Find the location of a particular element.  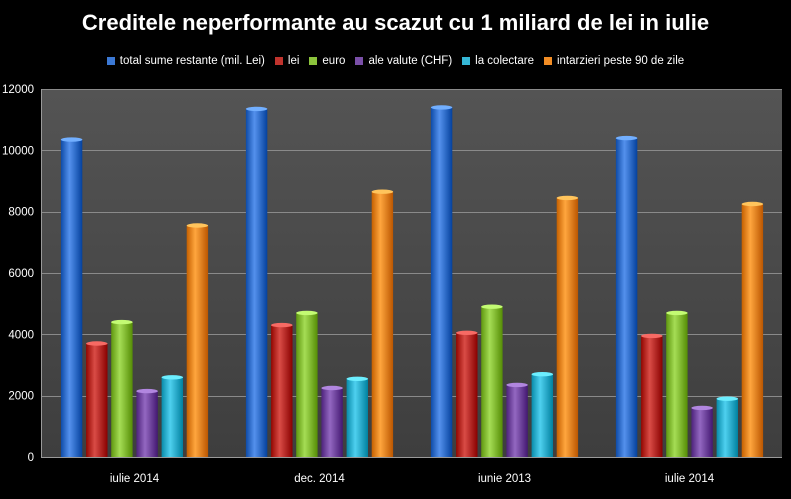

legend-label: lei is located at coordinates (293, 61).